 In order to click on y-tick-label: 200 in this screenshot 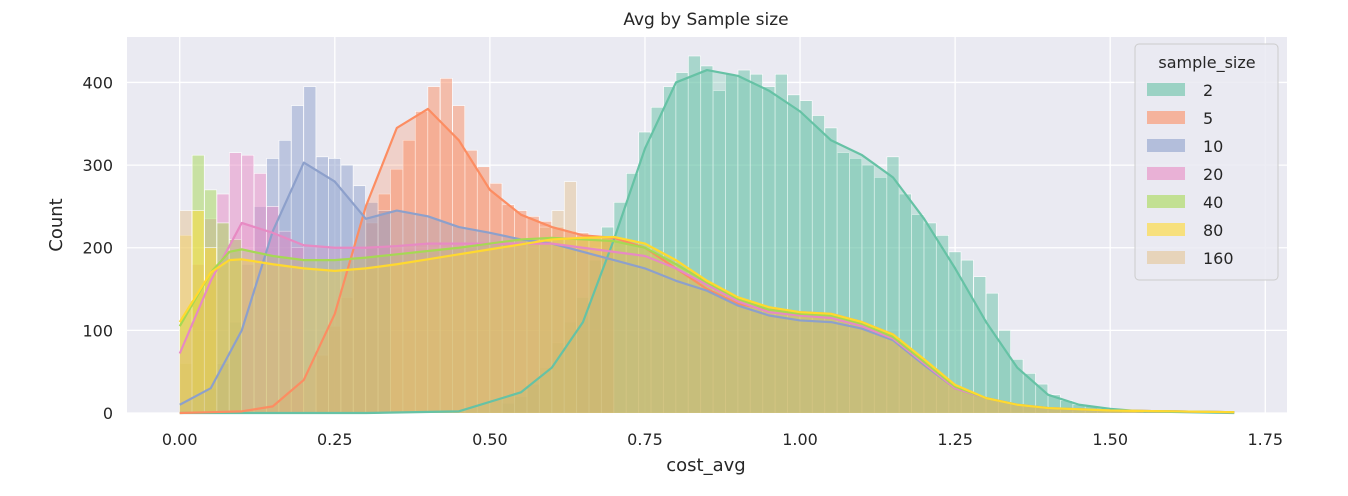, I will do `click(97, 248)`.